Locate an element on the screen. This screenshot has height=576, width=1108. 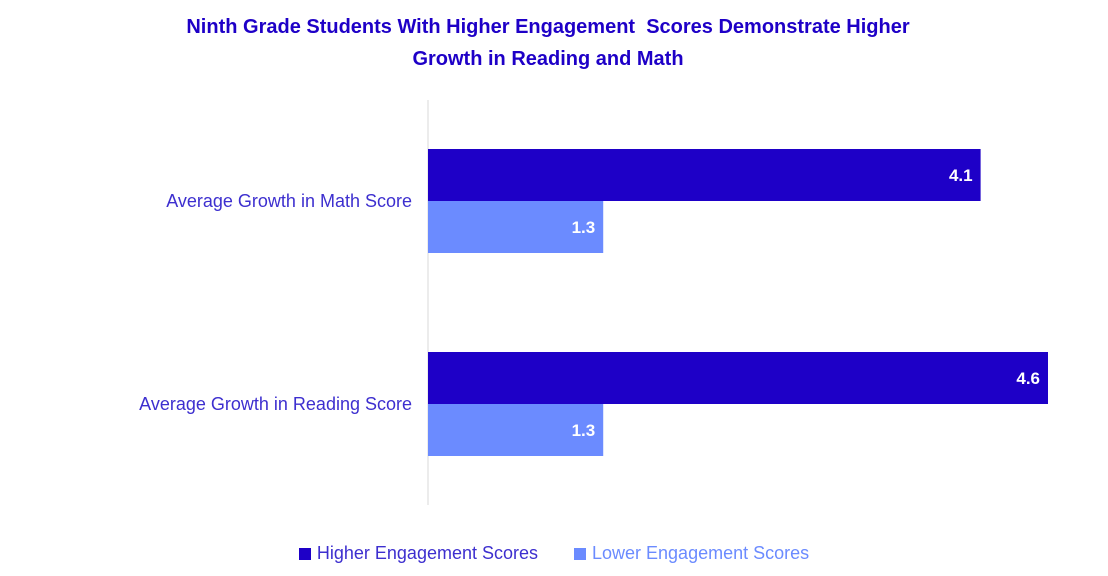
legend-item-lower: Lower Engagement Scores is located at coordinates (691, 553).